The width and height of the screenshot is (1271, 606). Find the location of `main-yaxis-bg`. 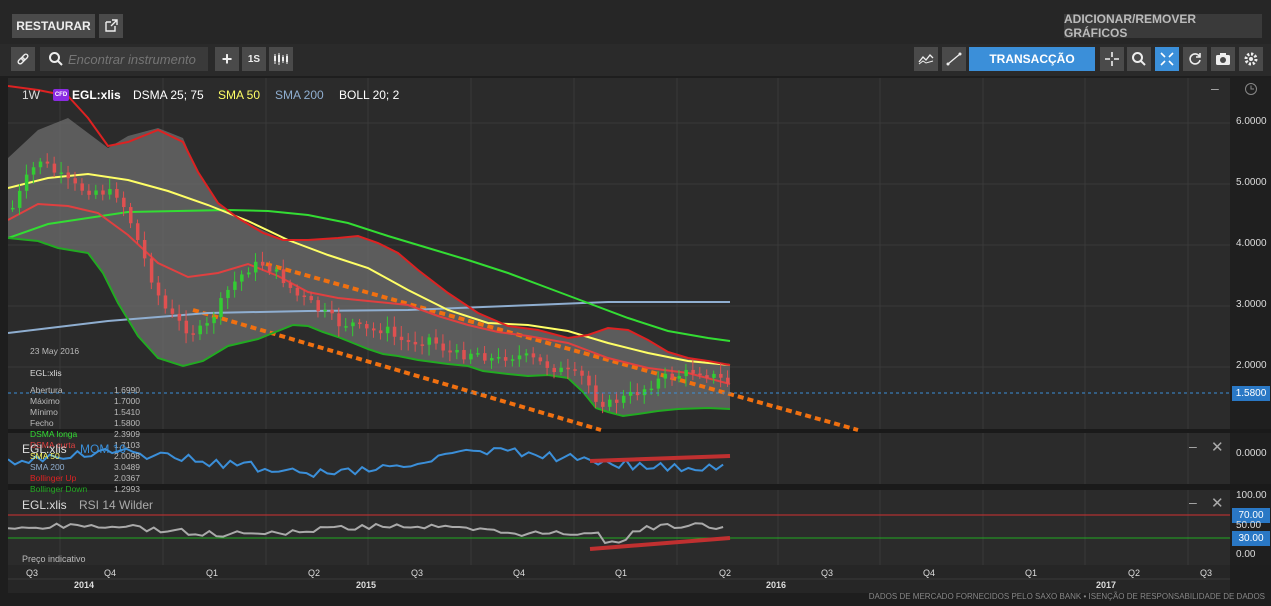

main-yaxis-bg is located at coordinates (1250, 253).